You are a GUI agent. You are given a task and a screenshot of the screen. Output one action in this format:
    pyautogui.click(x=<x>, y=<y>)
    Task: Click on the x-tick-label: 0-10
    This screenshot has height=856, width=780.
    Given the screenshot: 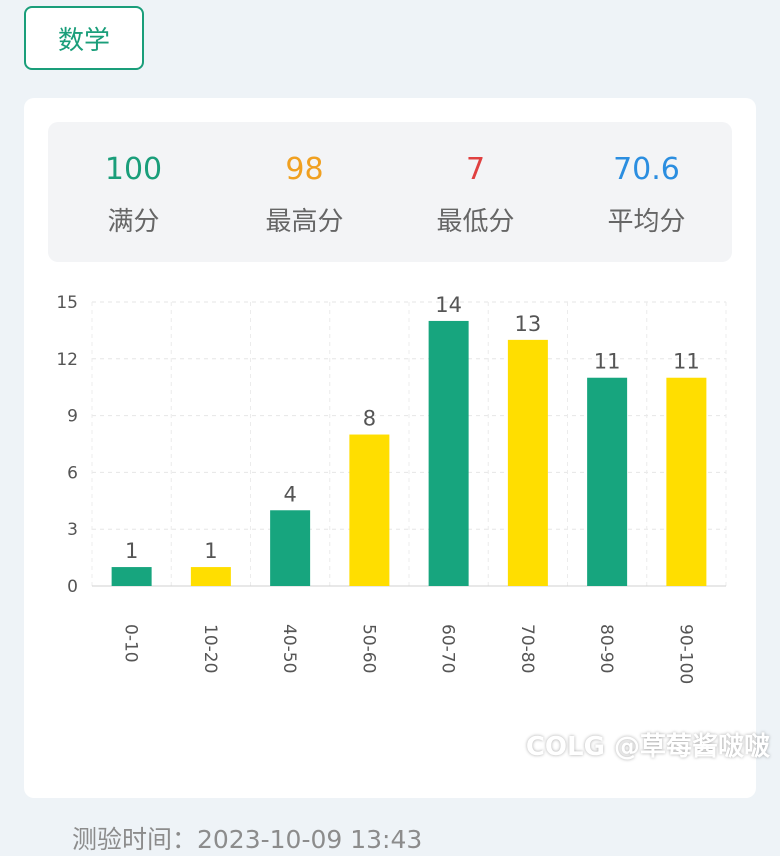 What is the action you would take?
    pyautogui.click(x=131, y=643)
    